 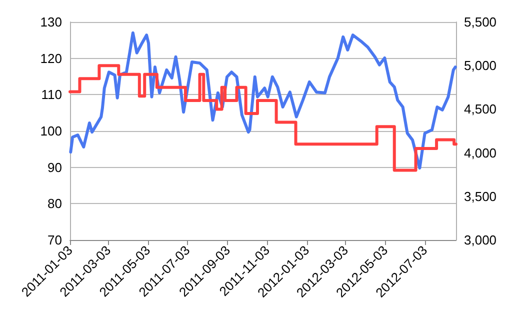 What do you see at coordinates (480, 196) in the screenshot?
I see `y2-tick-label: 3,500` at bounding box center [480, 196].